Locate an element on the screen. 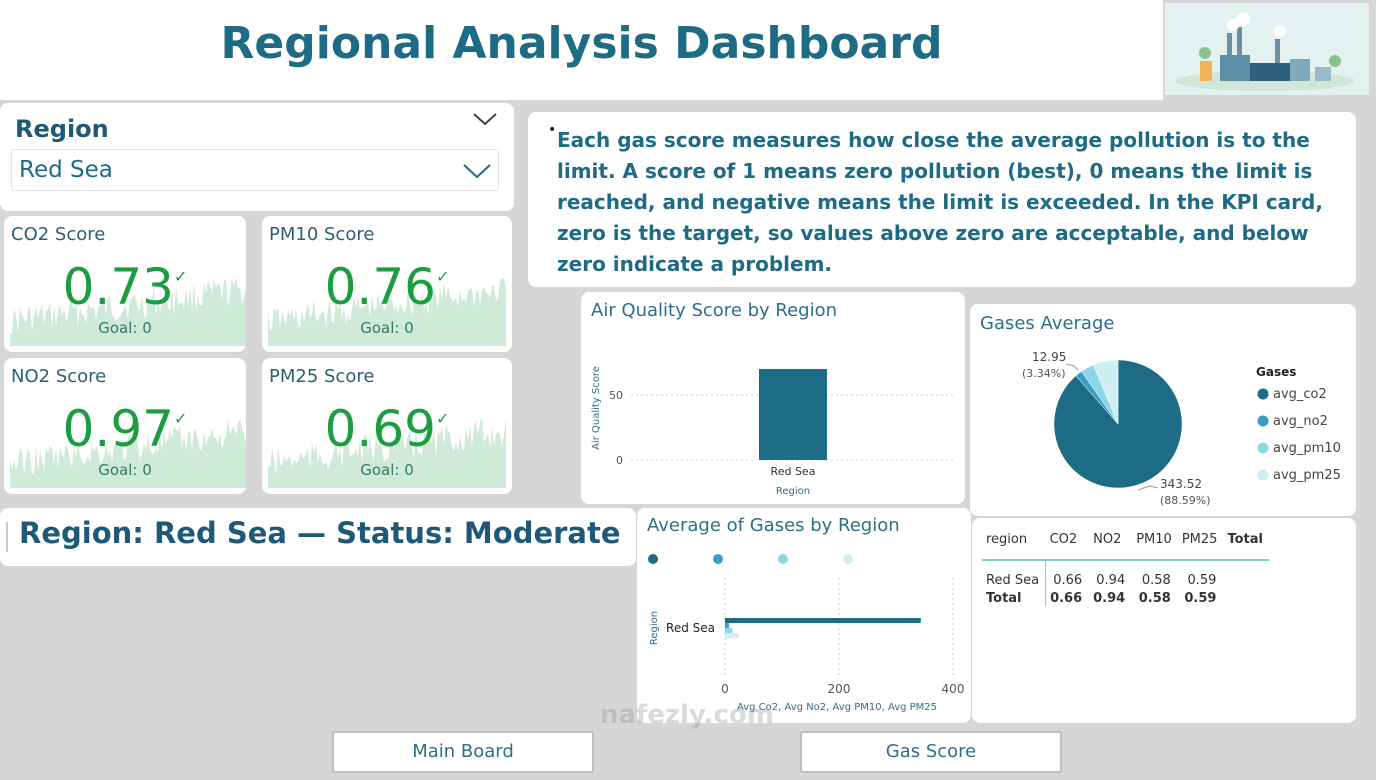  chevron-down-icon is located at coordinates (477, 171).